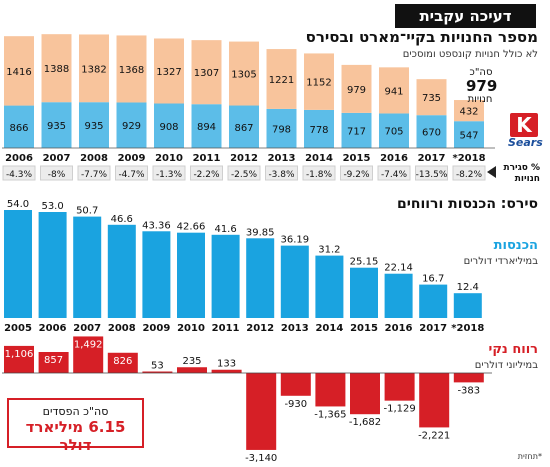  What do you see at coordinates (434, 435) in the screenshot?
I see `loss-value-label: -2,221` at bounding box center [434, 435].